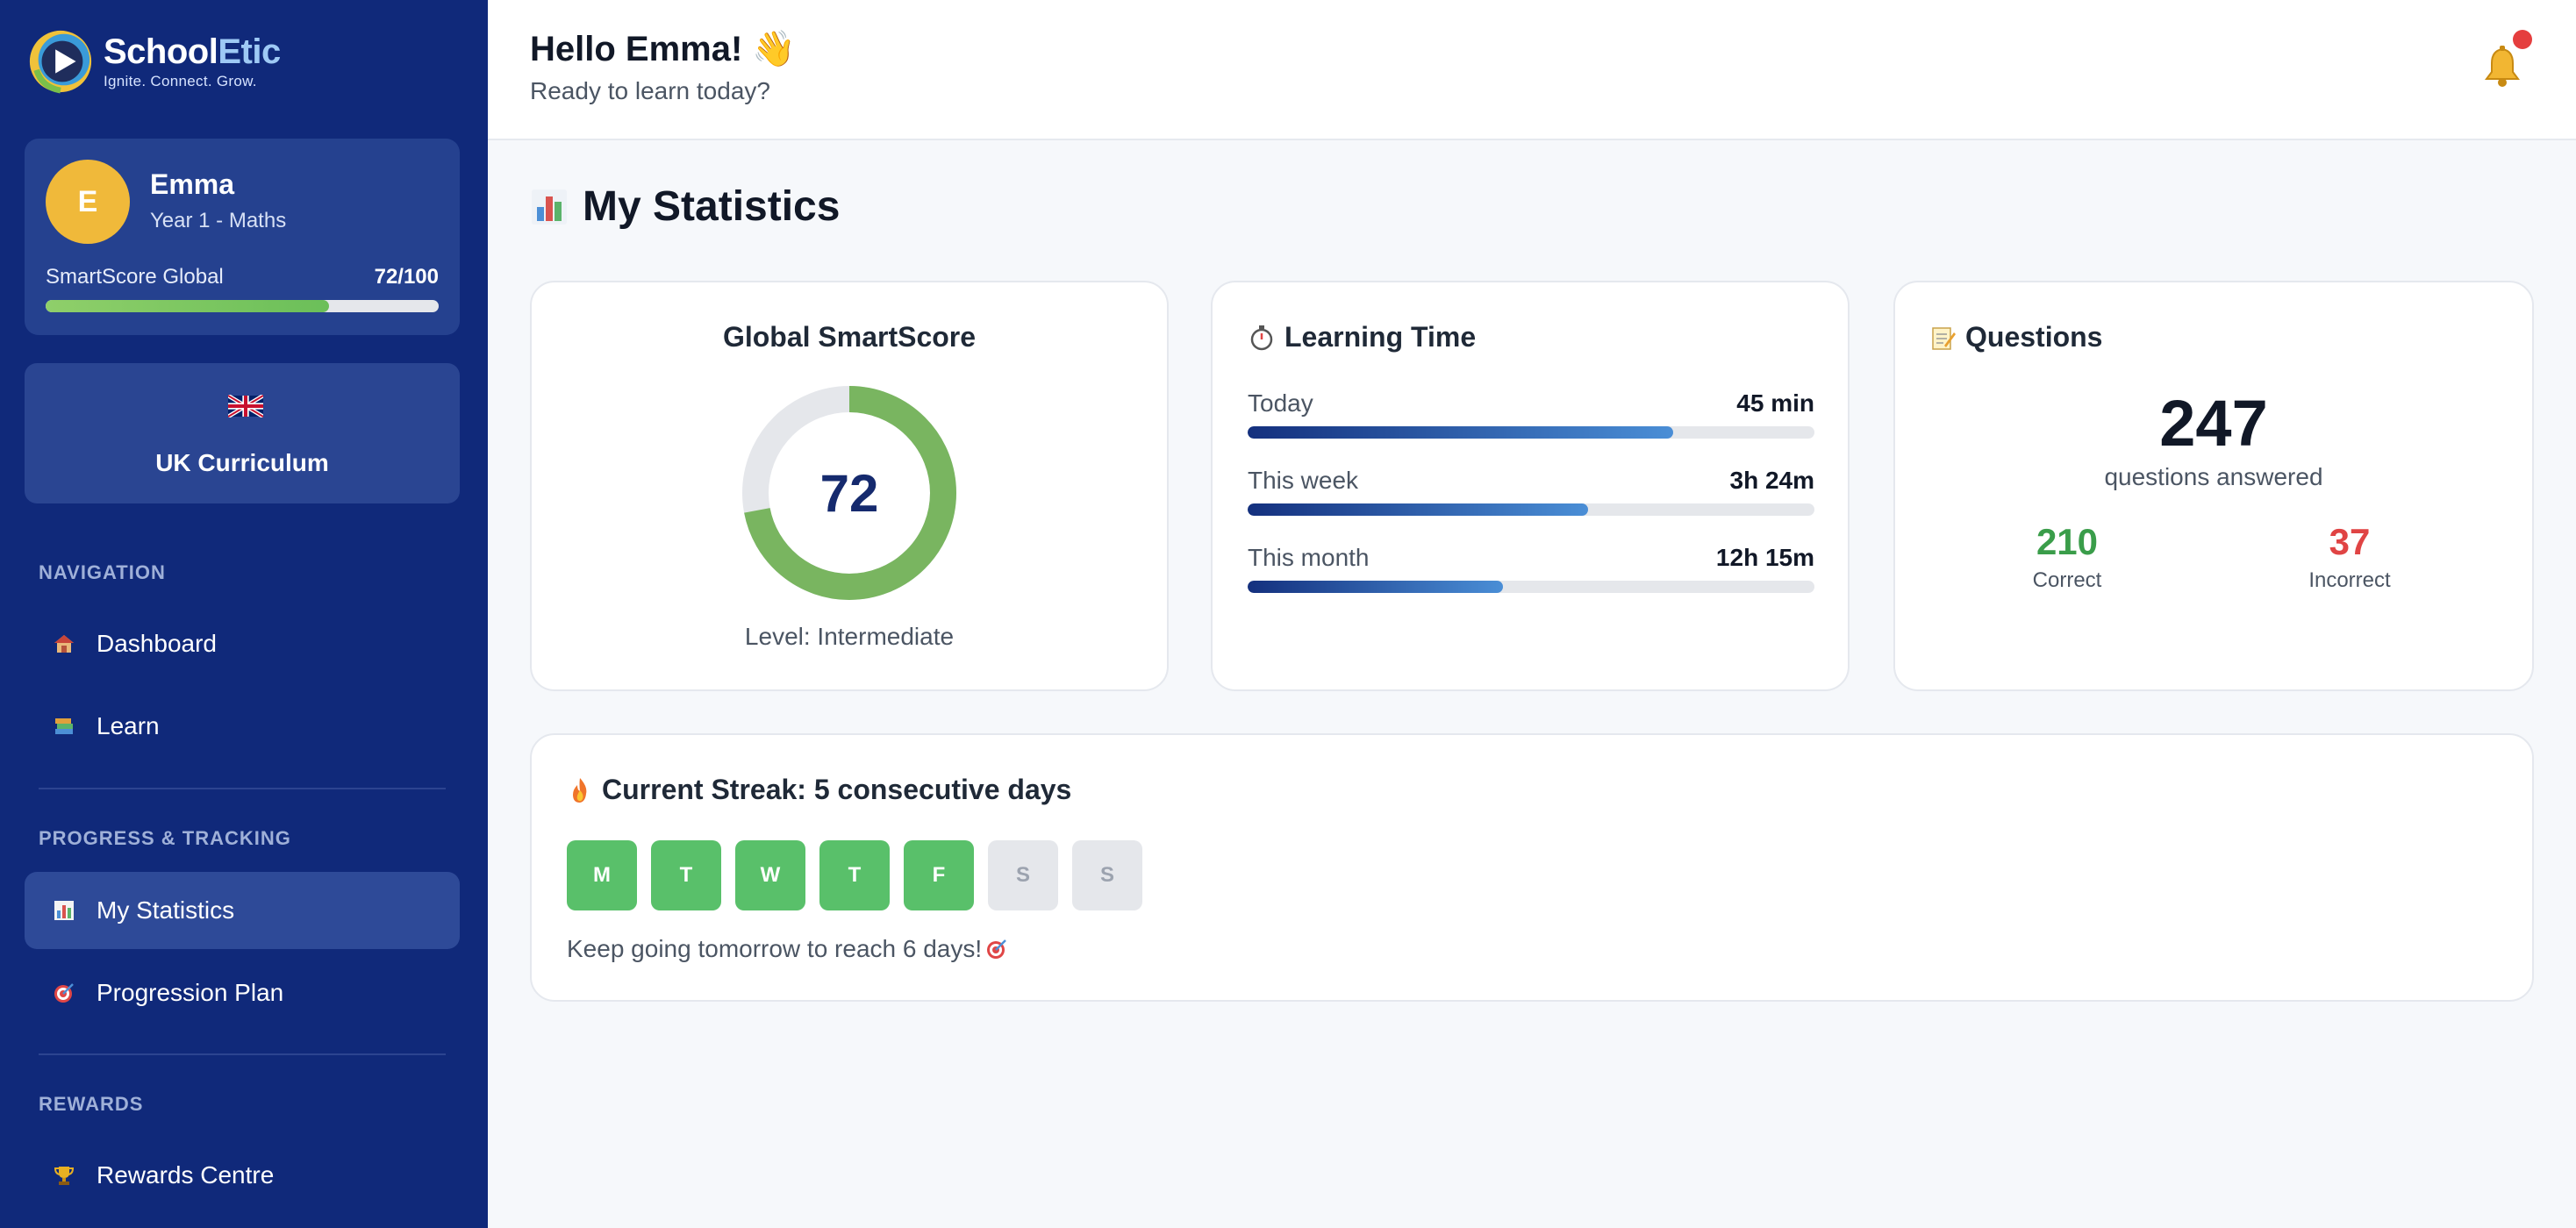 Image resolution: width=2576 pixels, height=1228 pixels. I want to click on questions-card-title: Questions, so click(2016, 337).